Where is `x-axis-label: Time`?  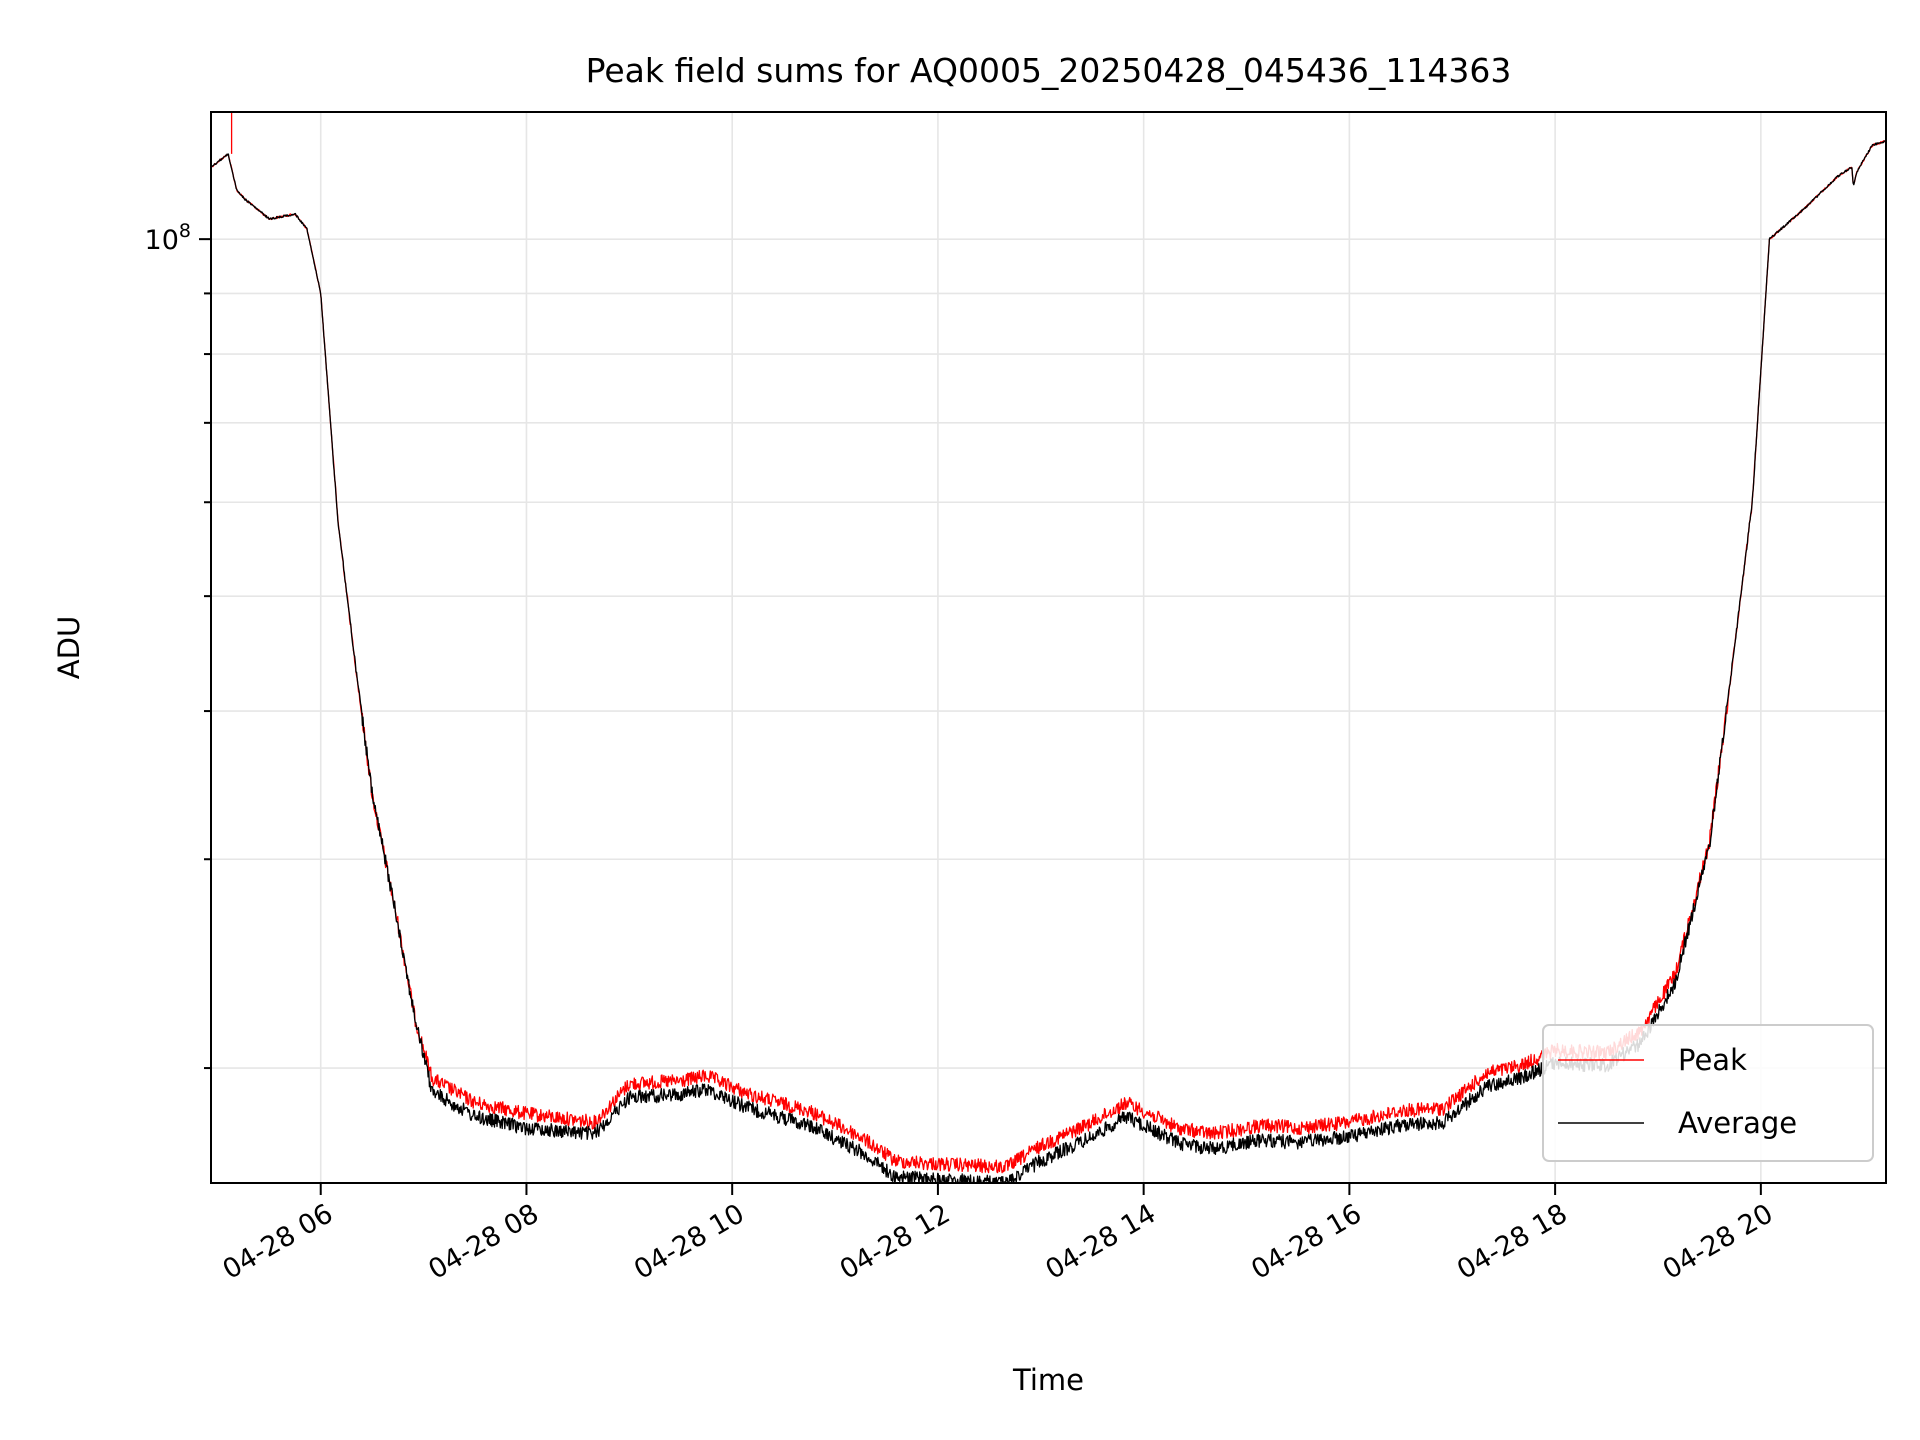 x-axis-label: Time is located at coordinates (1048, 1380).